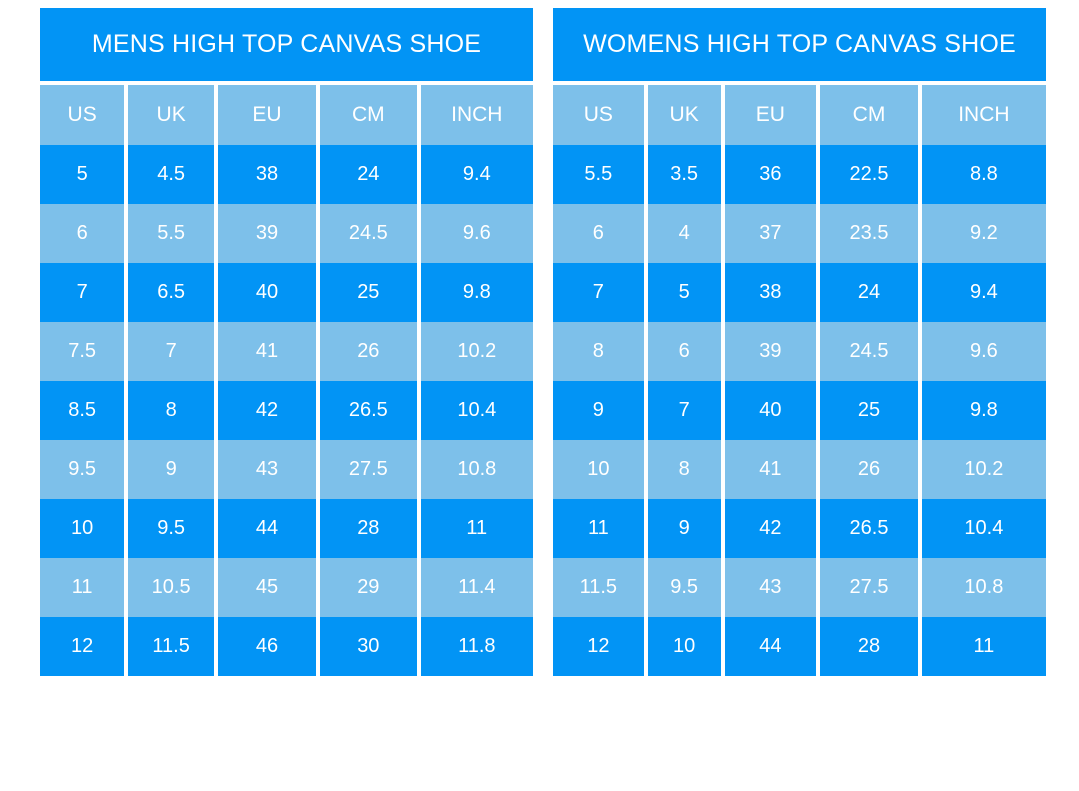  What do you see at coordinates (286, 44) in the screenshot?
I see `mens-chart-title: MENS HIGH TOP CANVAS SHOE` at bounding box center [286, 44].